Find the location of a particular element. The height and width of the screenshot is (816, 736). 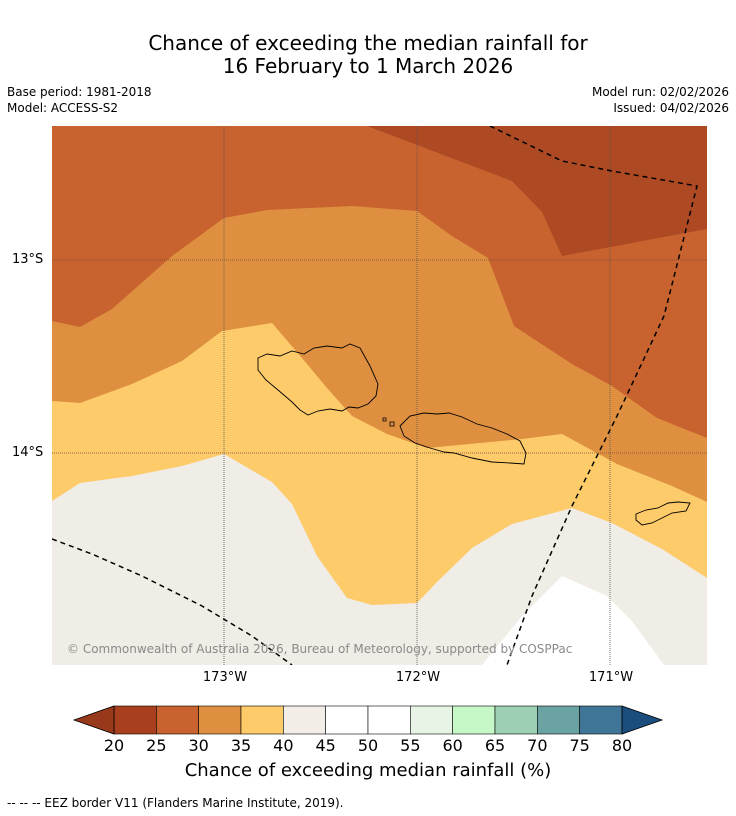

model-name: Model: ACCESS-S2 is located at coordinates (63, 108).